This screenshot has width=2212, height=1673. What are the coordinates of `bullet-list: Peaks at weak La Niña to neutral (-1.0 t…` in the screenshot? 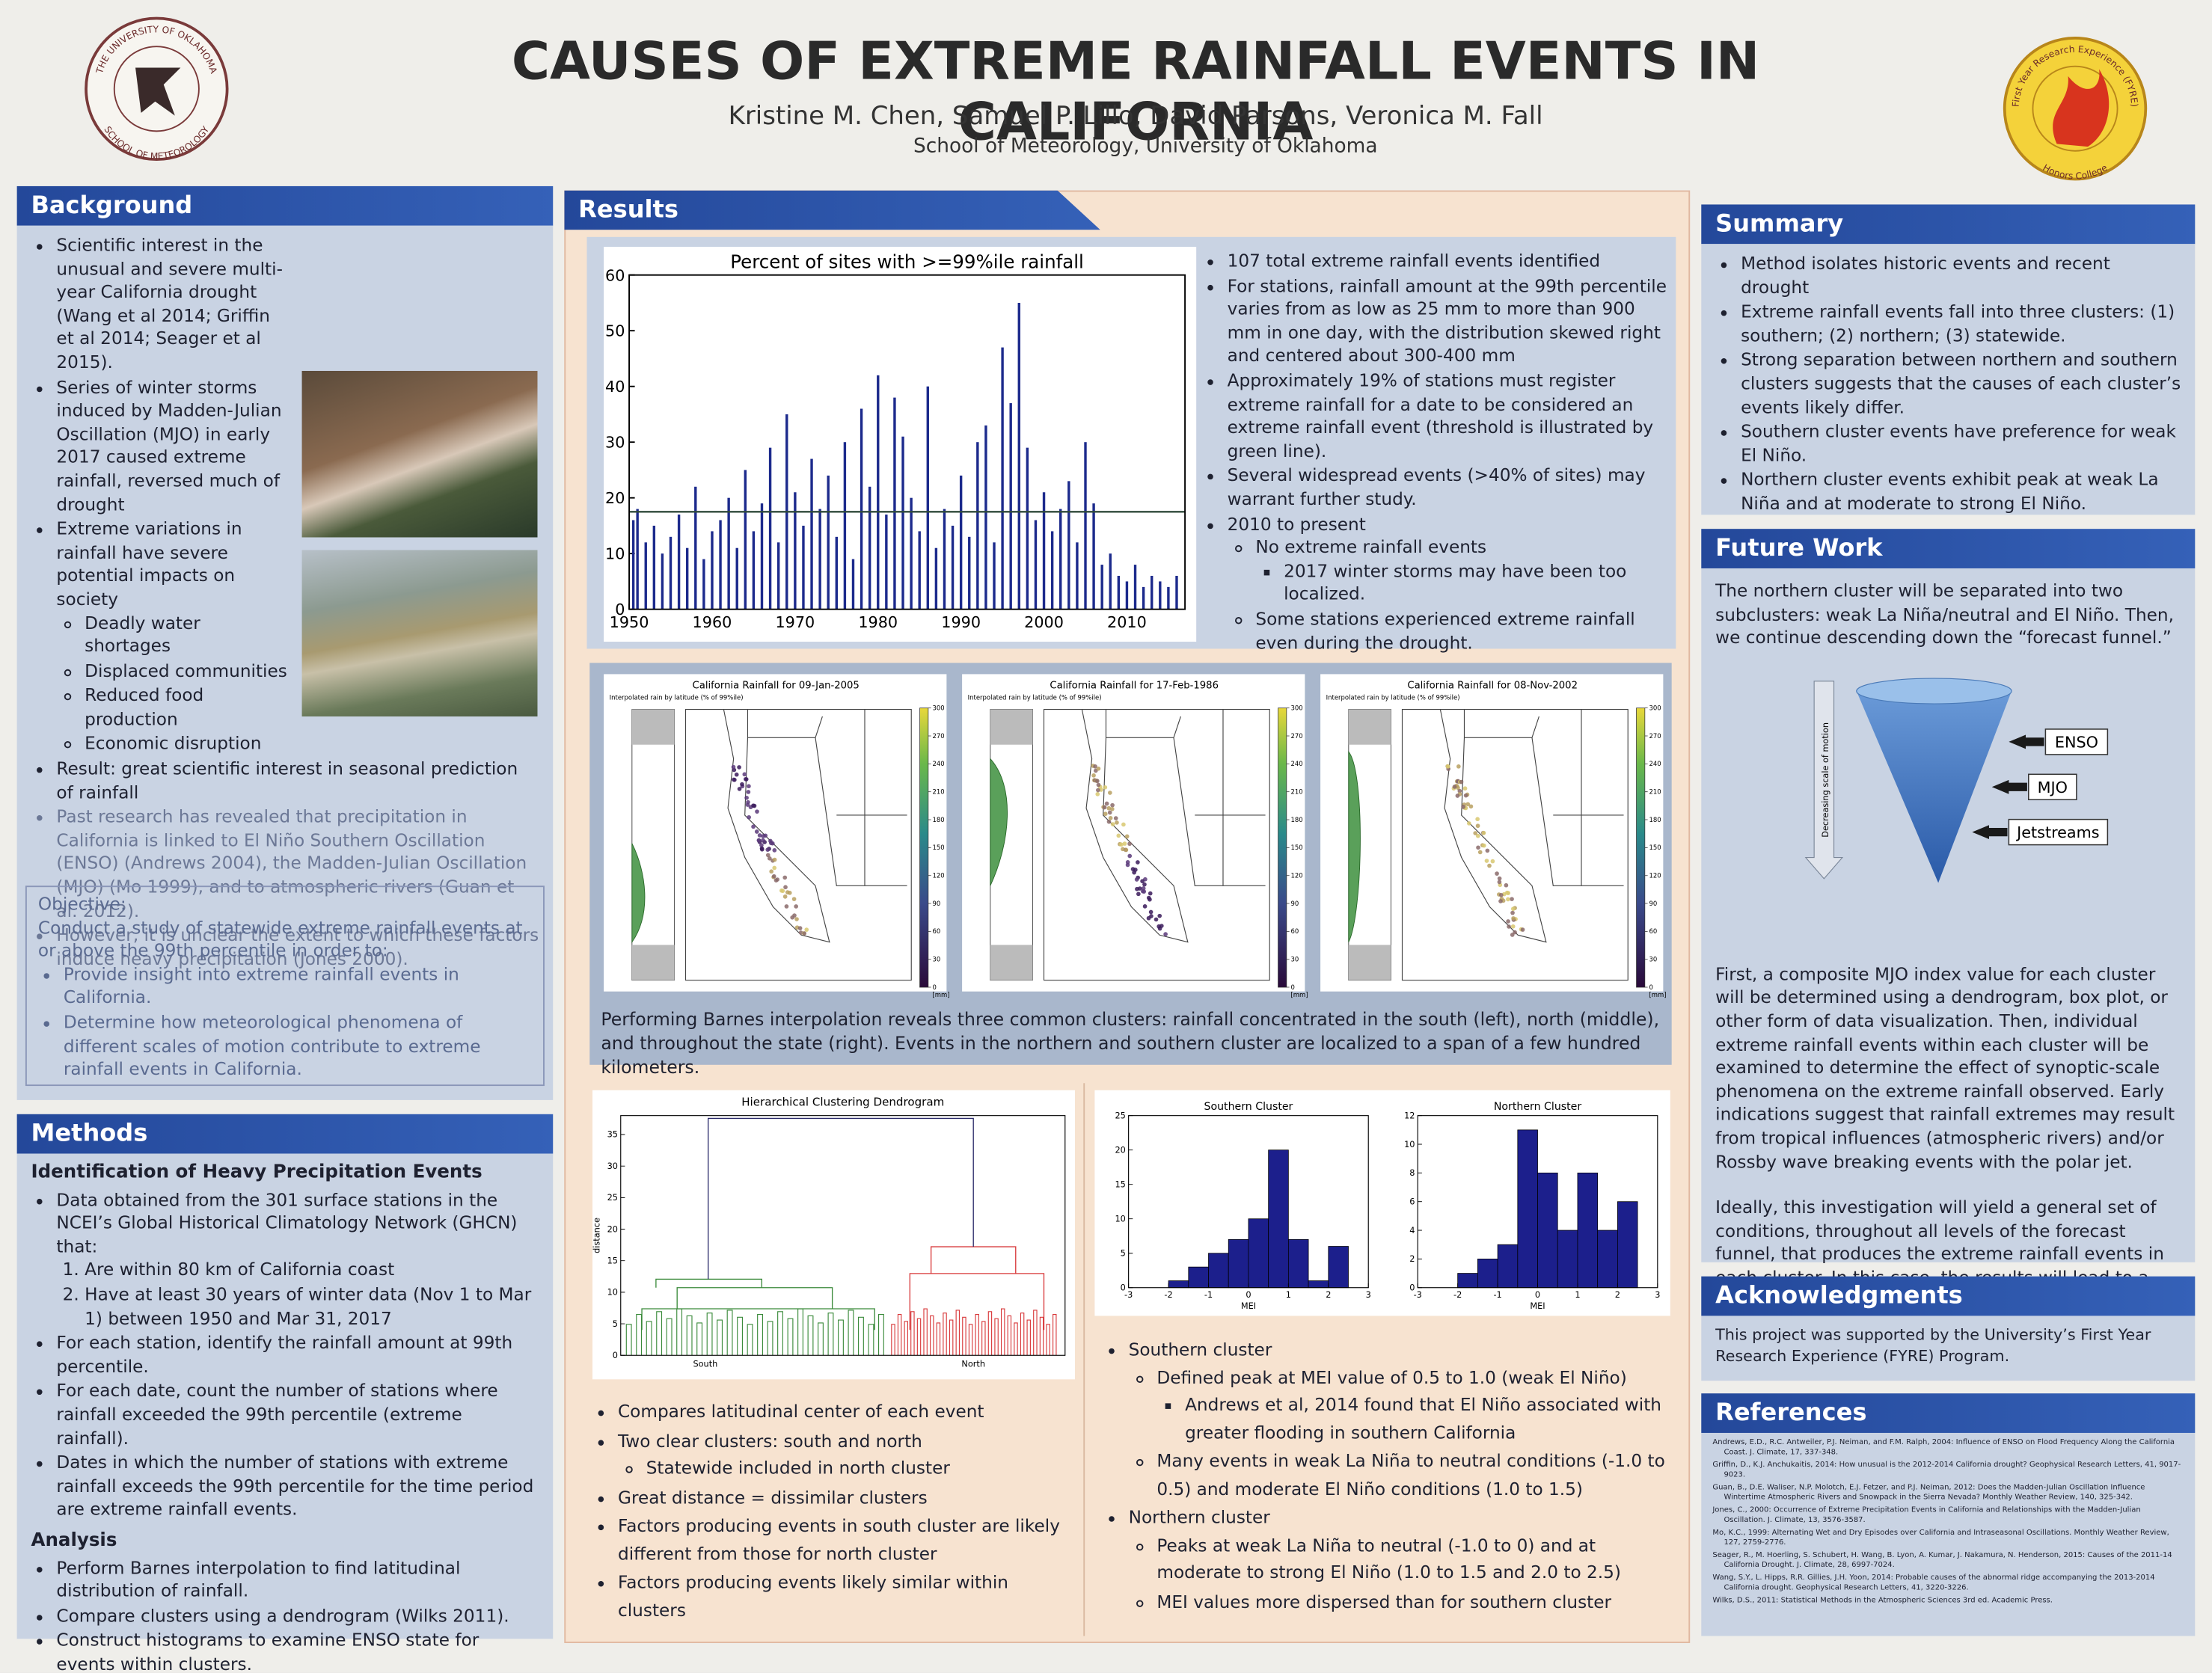 It's located at (1398, 1574).